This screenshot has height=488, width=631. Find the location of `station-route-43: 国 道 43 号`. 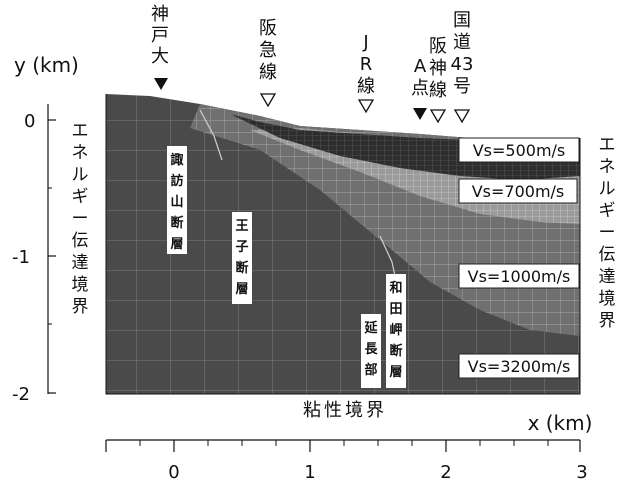

station-route-43: 国 道 43 号 is located at coordinates (462, 67).